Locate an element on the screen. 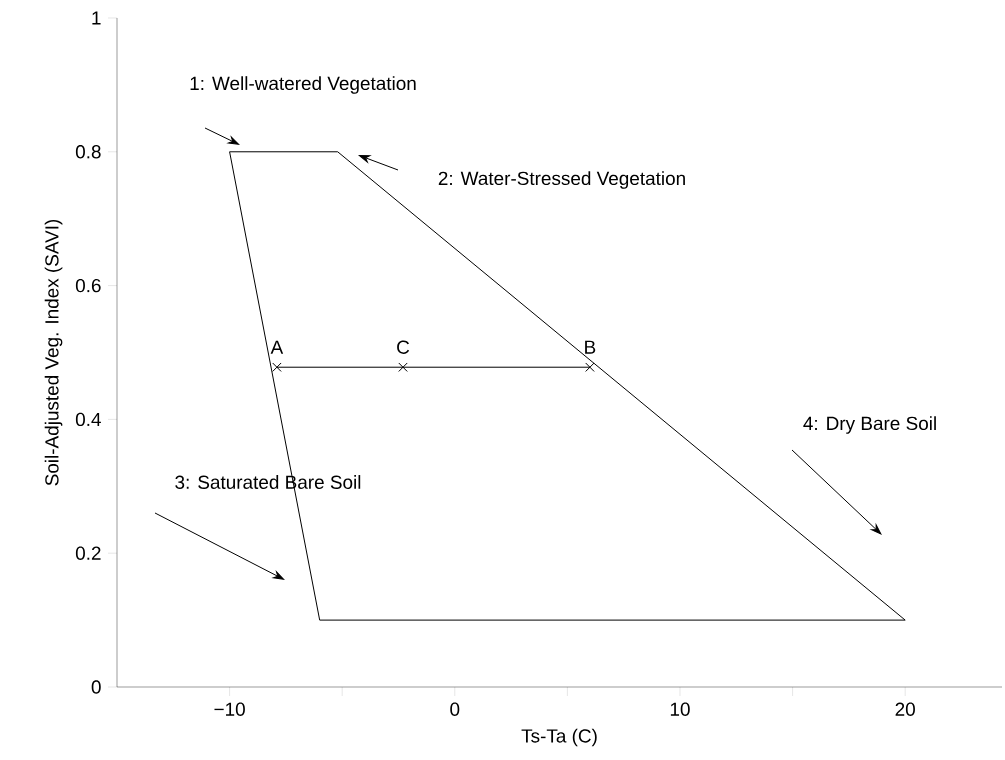  y-axis-title: Soil-Adjusted Veg. Index (SAVI) is located at coordinates (53, 352).